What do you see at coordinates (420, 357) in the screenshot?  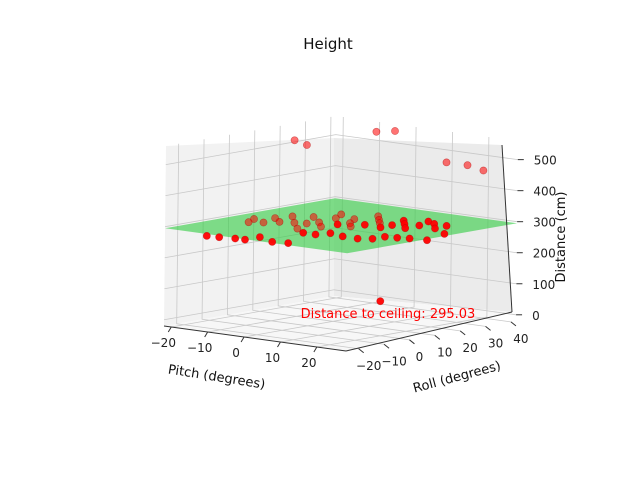 I see `y-tick-label: 0` at bounding box center [420, 357].